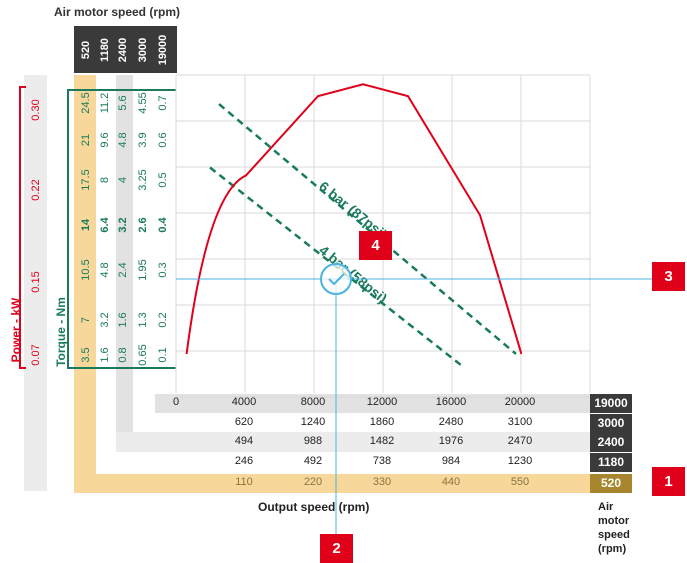  I want to click on speed-row-3-1: 492, so click(313, 461).